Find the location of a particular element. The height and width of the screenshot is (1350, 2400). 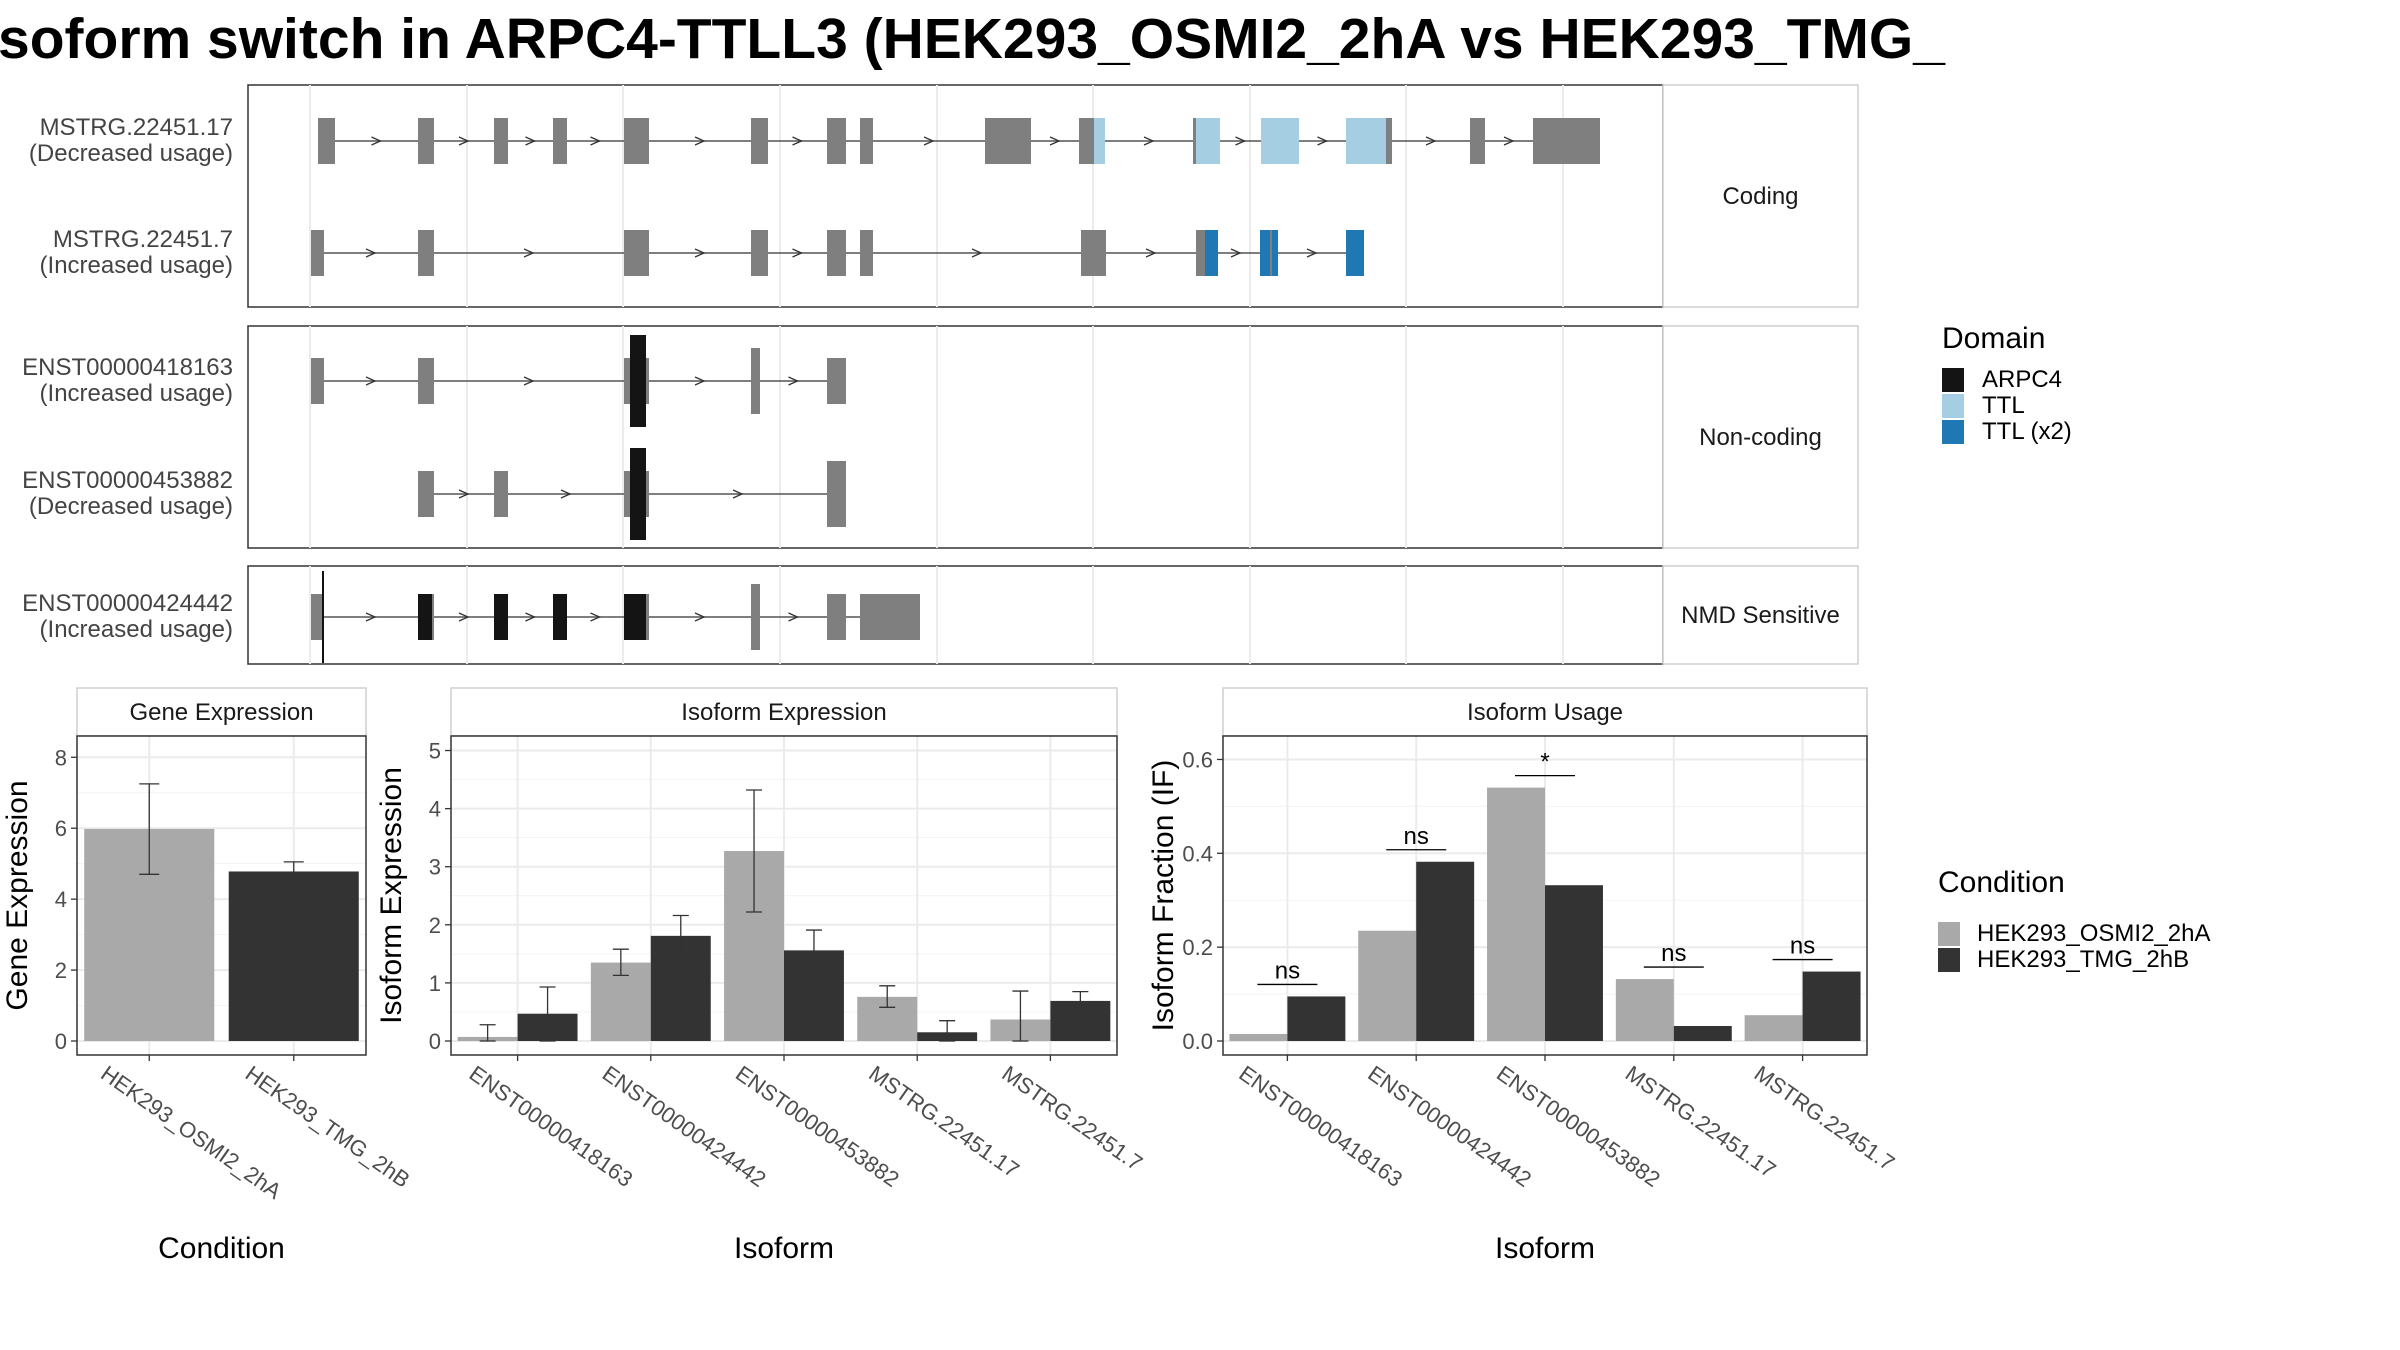

transcript-id: MSTRG.22451.7 is located at coordinates (143, 239).